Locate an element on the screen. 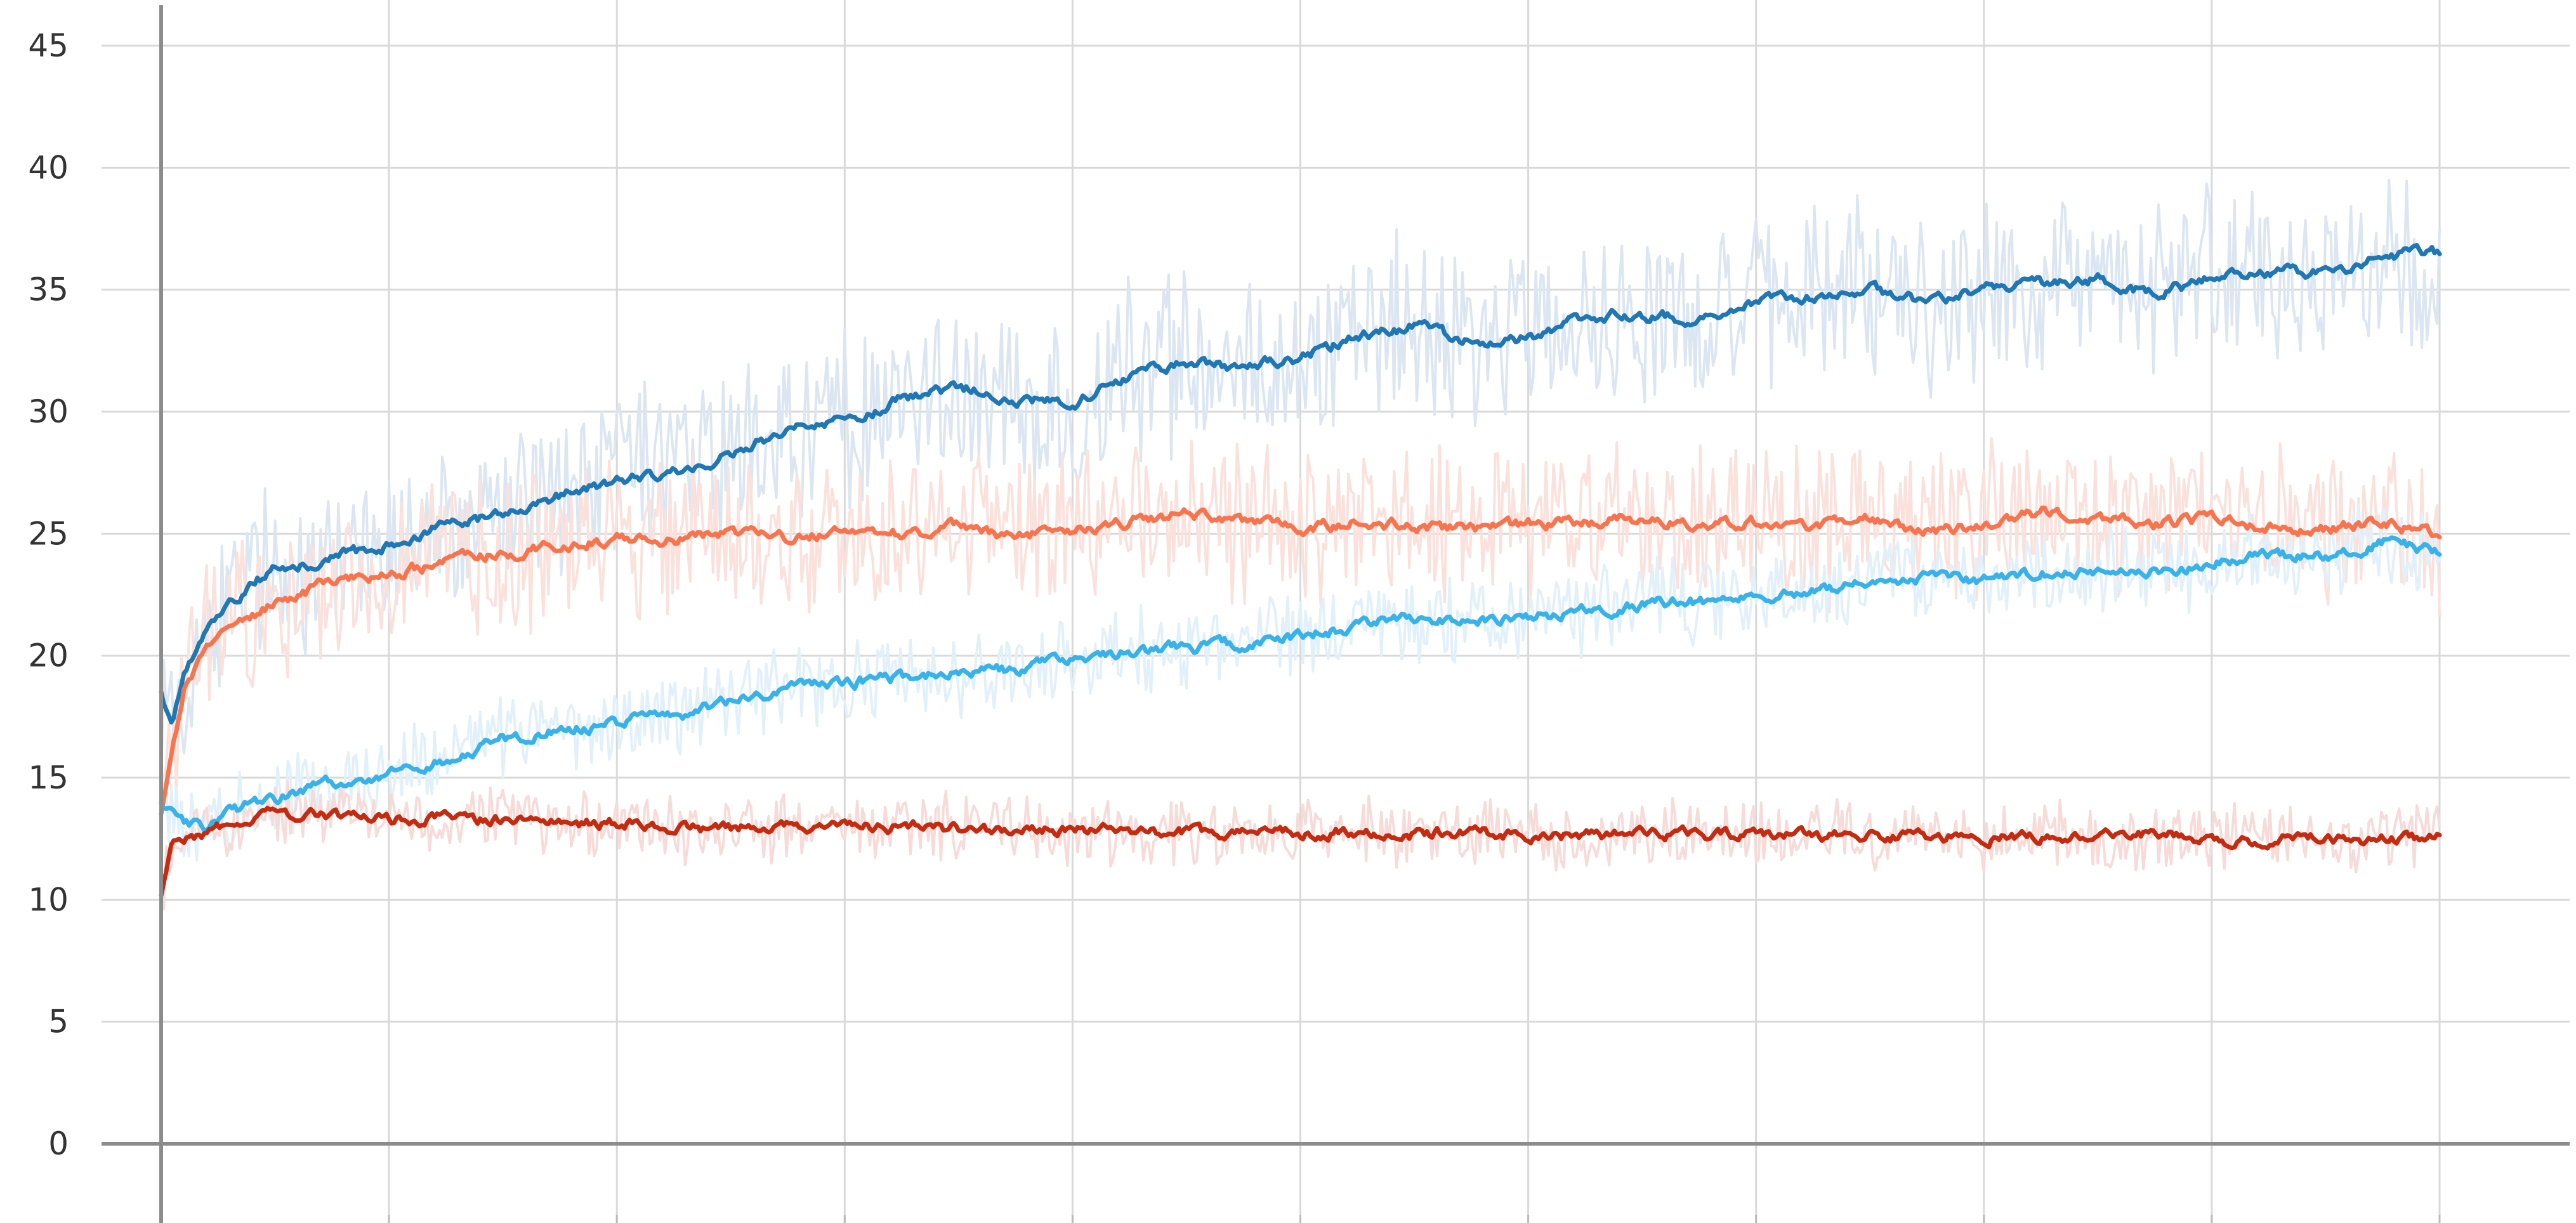 The width and height of the screenshot is (2576, 1223). y-tick-label: 25 is located at coordinates (48, 533).